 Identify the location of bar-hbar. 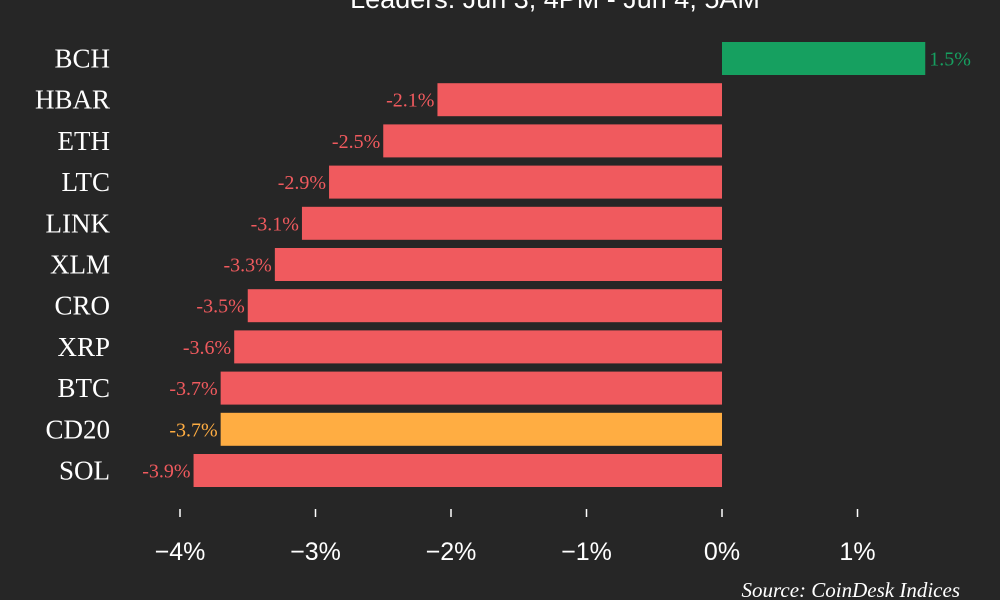
(579, 100).